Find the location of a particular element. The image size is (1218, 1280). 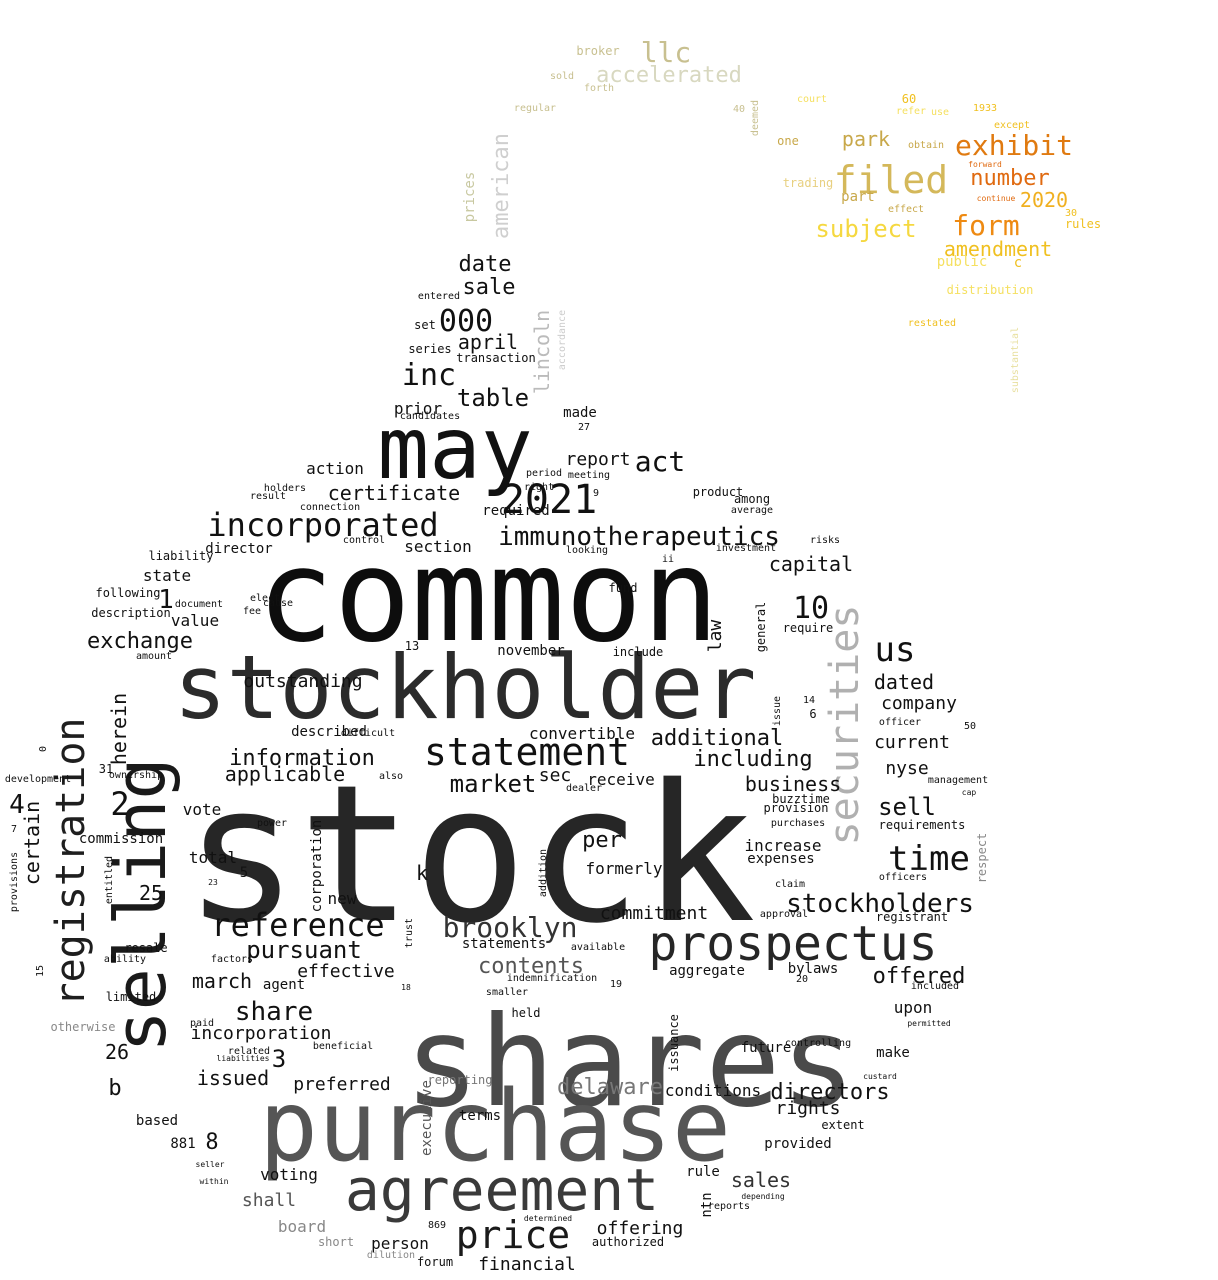

word-extent: extent is located at coordinates (842, 1125).